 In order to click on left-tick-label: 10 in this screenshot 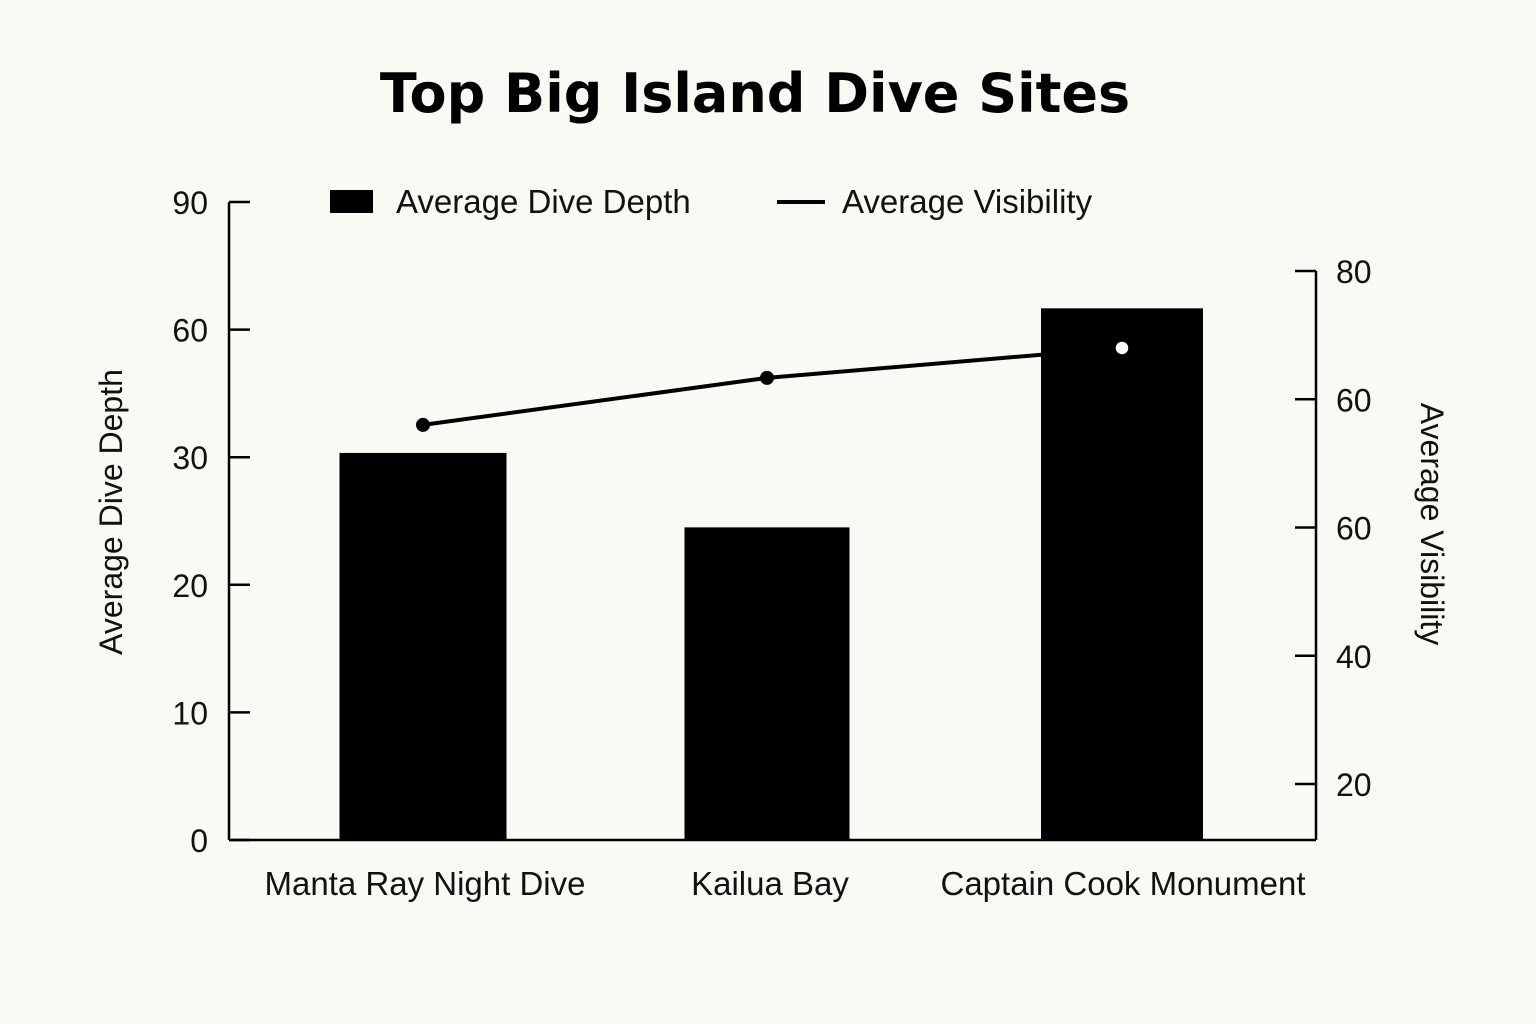, I will do `click(190, 713)`.